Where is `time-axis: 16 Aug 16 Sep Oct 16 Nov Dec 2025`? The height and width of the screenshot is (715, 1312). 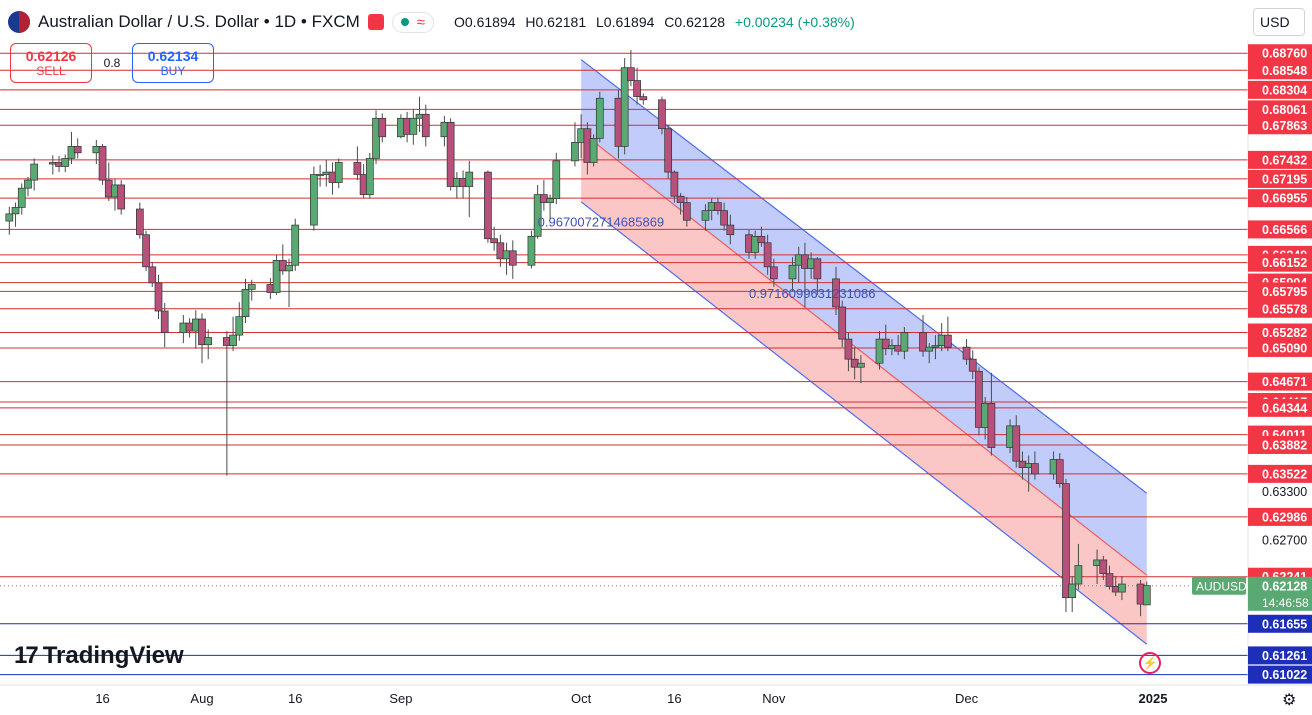
time-axis: 16 Aug 16 Sep Oct 16 Nov Dec 2025 is located at coordinates (656, 699).